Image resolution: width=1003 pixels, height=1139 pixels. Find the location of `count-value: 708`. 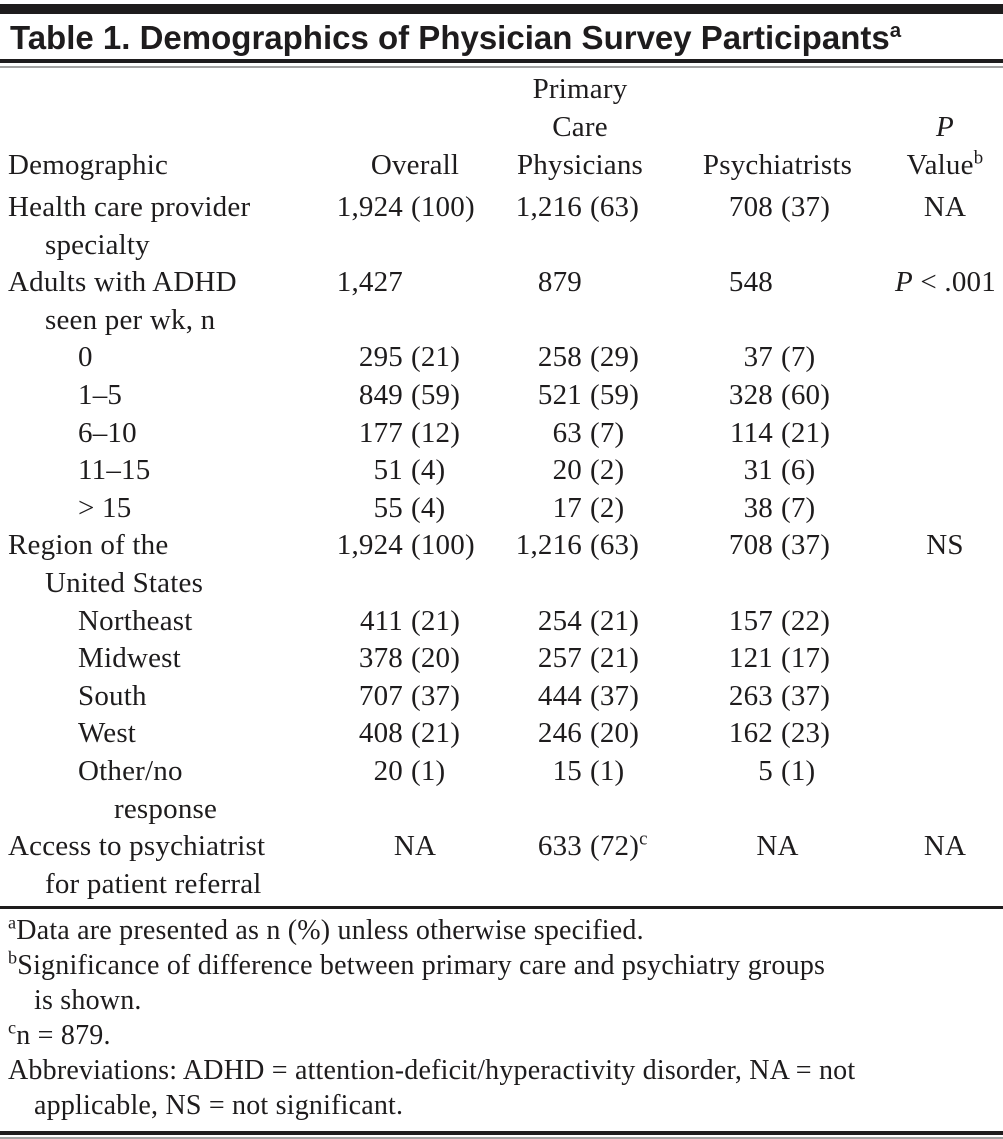

count-value: 708 is located at coordinates (750, 207).